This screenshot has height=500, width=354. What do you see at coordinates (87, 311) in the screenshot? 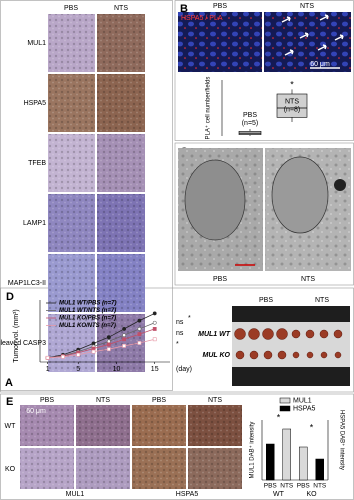
I see `legend-label: MUL1 WT/NTS (n=7)` at bounding box center [87, 311].